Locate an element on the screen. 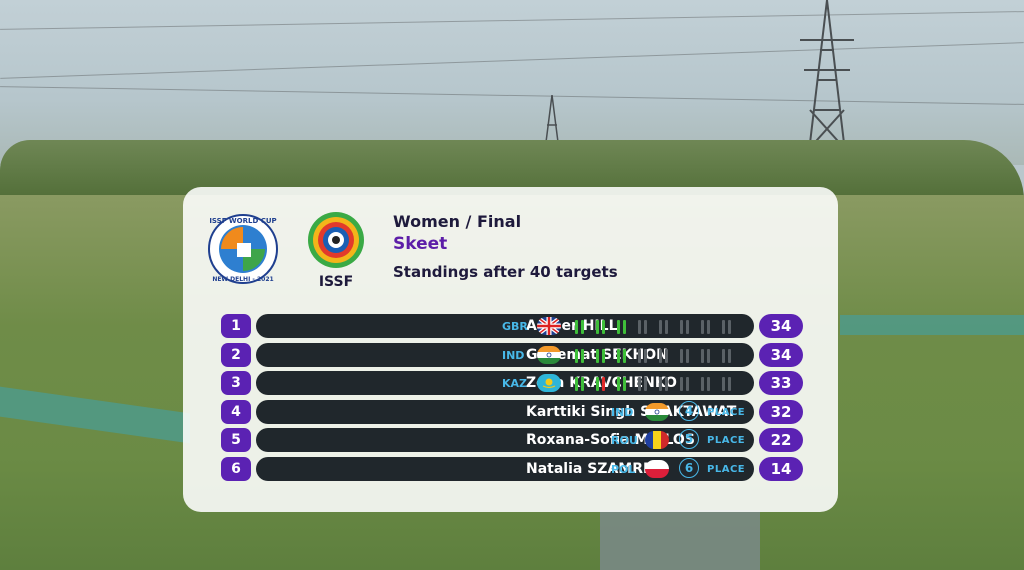 This screenshot has height=570, width=1024. rank-badge: 5 is located at coordinates (236, 440).